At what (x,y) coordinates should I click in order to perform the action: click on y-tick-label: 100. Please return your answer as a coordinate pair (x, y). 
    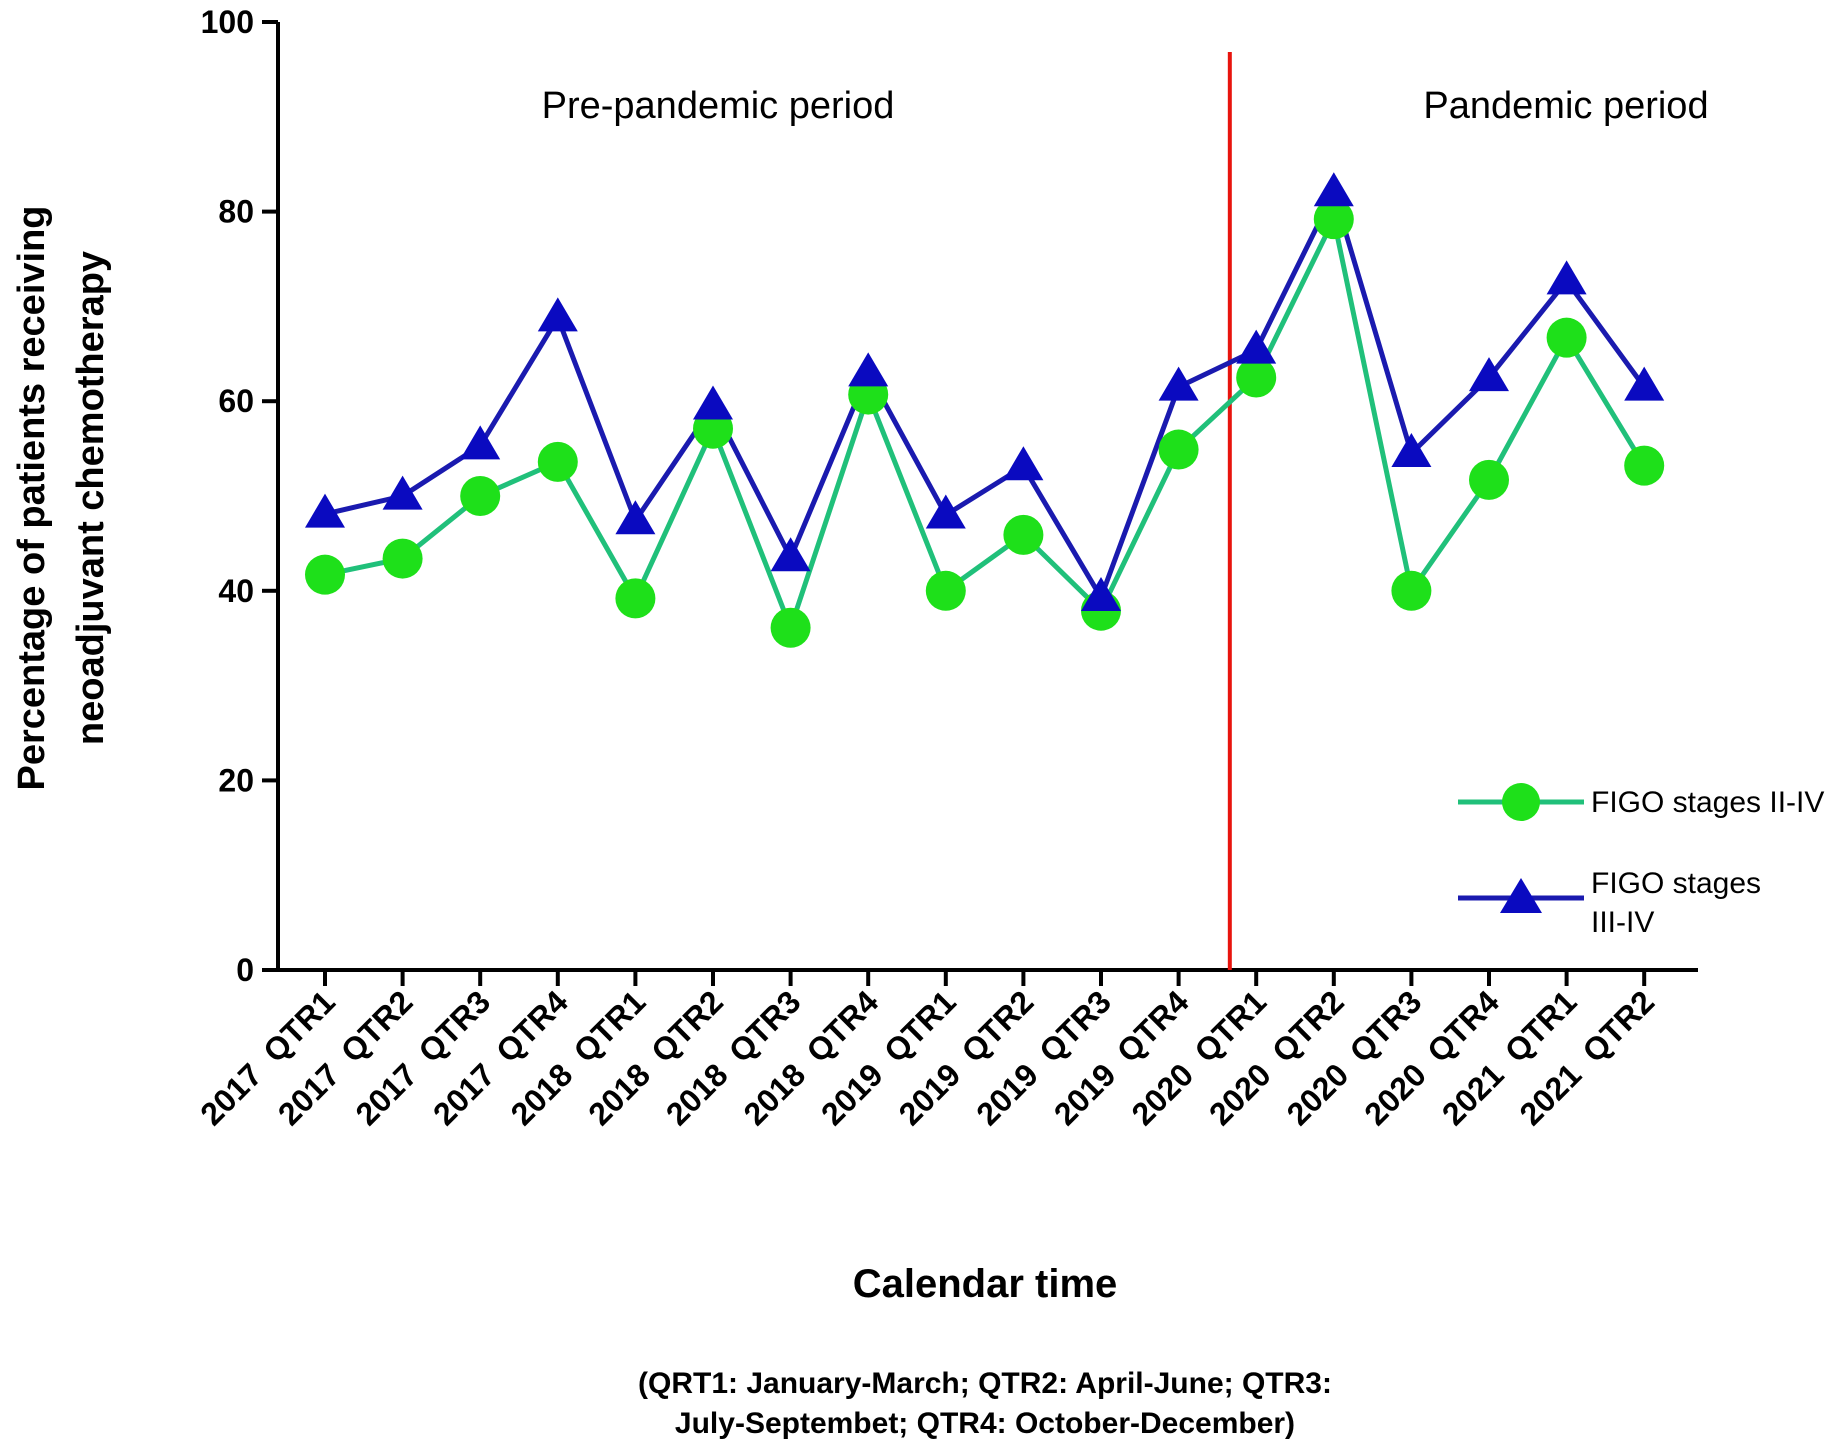
    Looking at the image, I should click on (227, 22).